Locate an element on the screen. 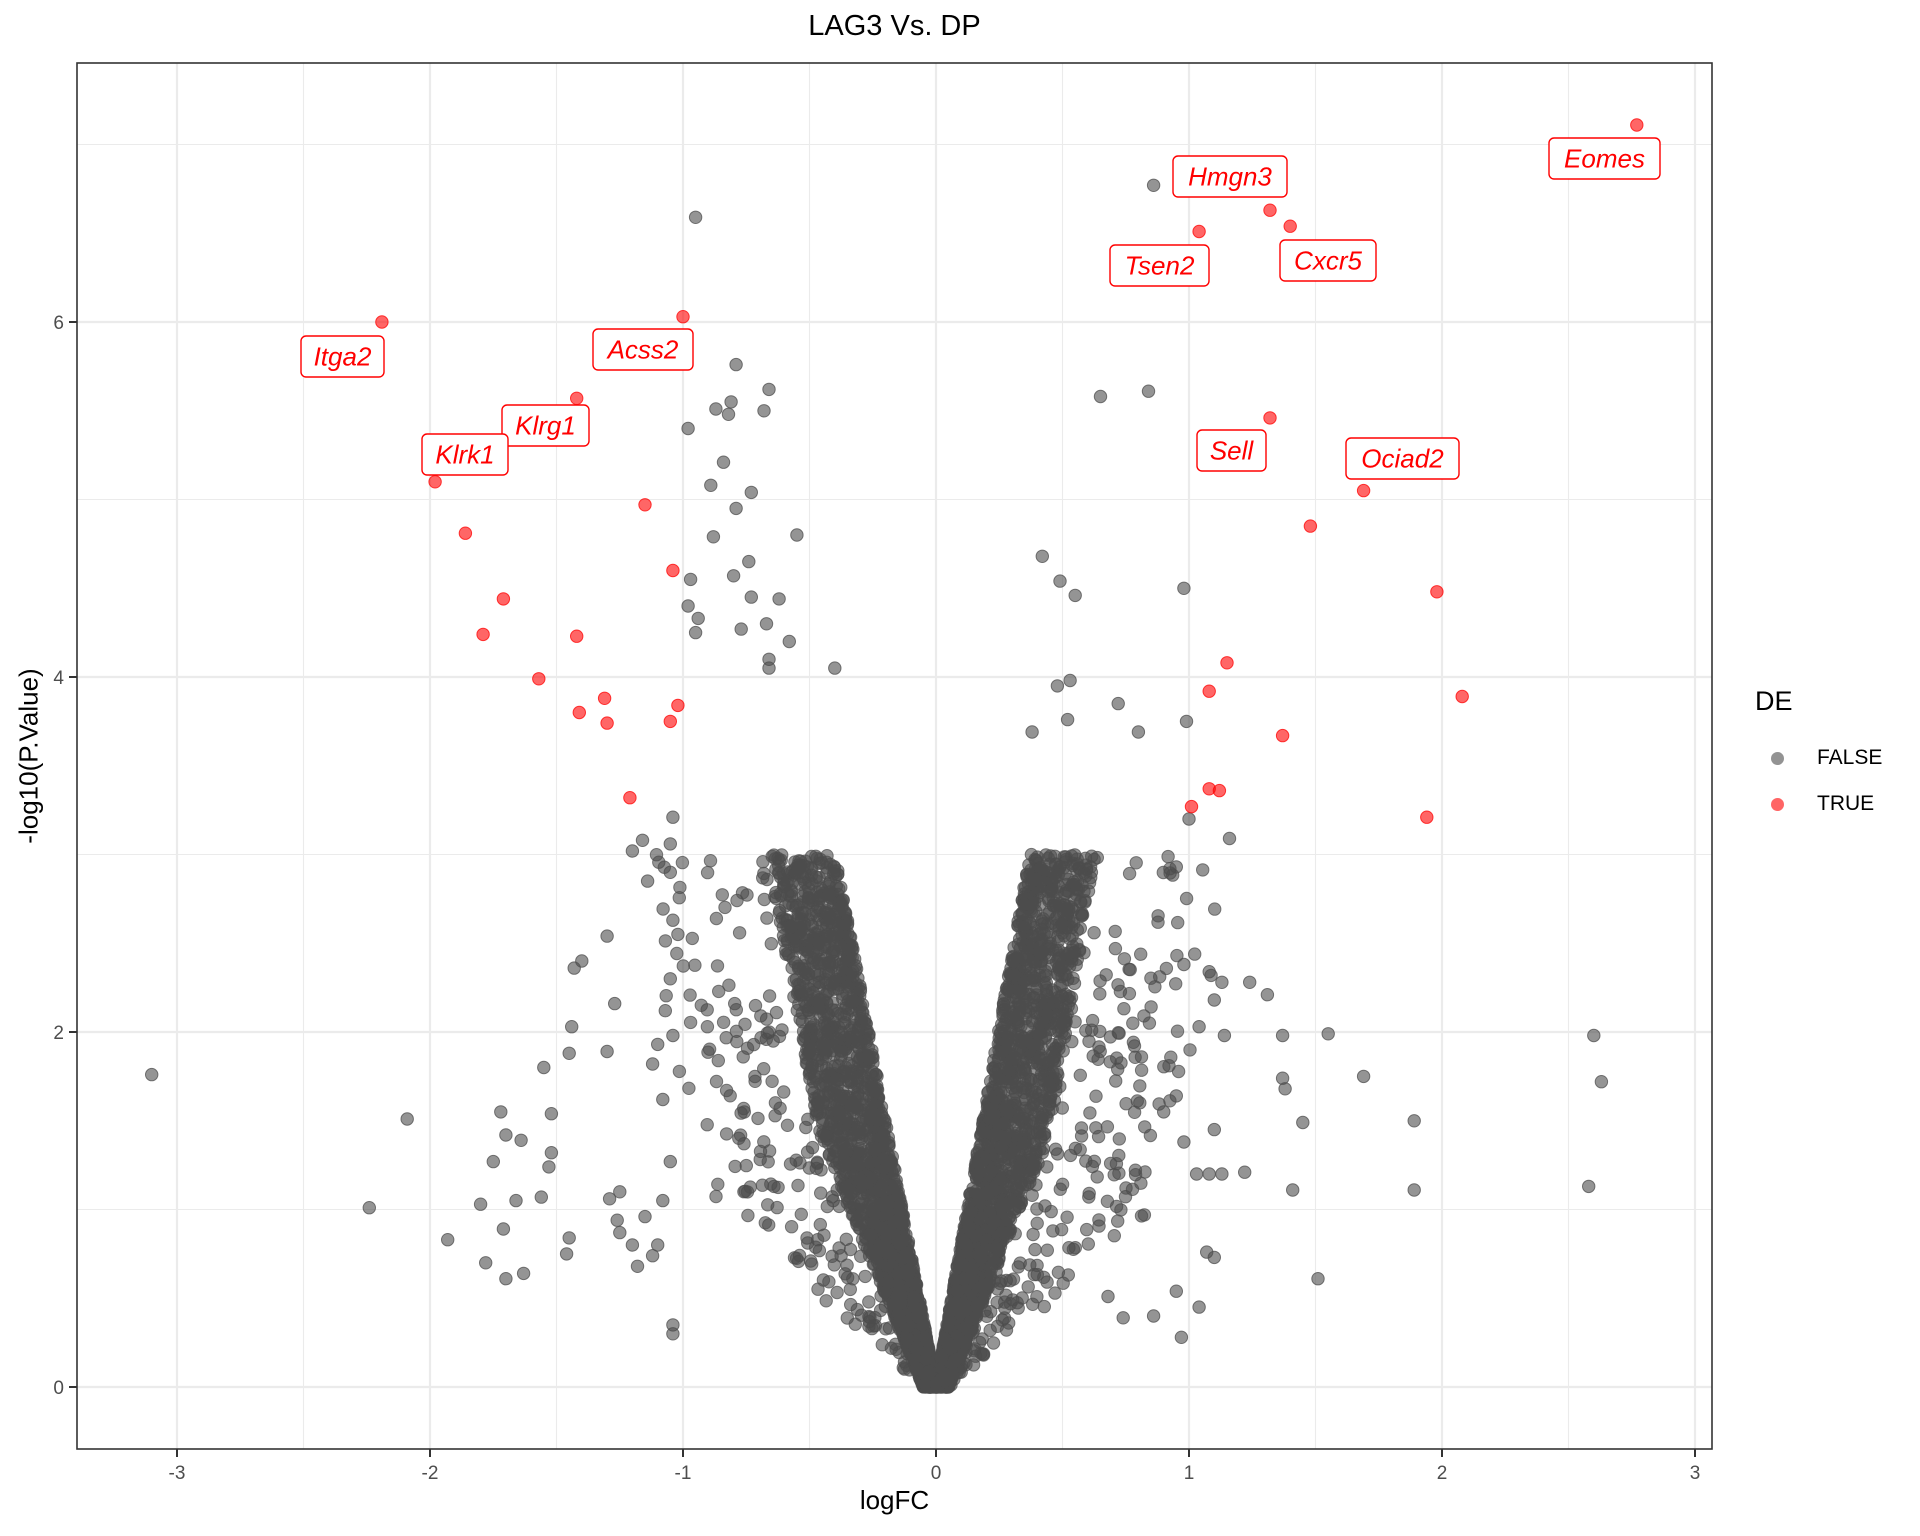  legend: DE FALSE TRUE is located at coordinates (1818, 756).